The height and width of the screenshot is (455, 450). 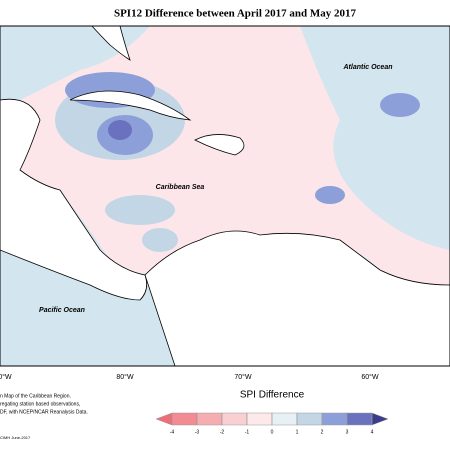 I want to click on colorbar-tick-label: 2, so click(x=322, y=432).